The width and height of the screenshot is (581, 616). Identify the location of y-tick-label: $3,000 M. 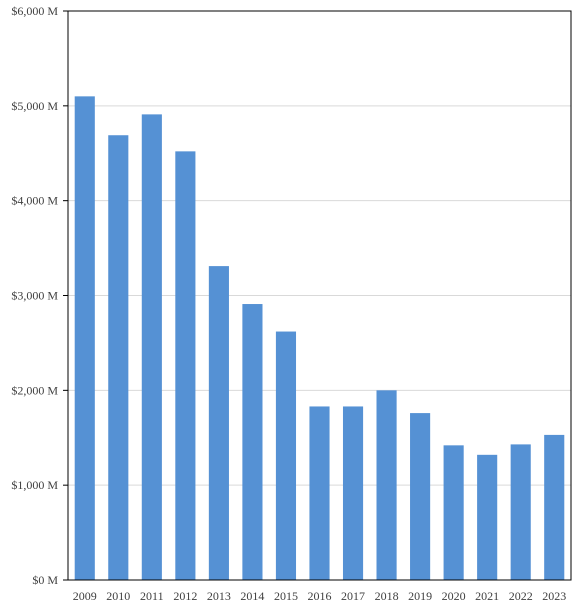
(34, 296).